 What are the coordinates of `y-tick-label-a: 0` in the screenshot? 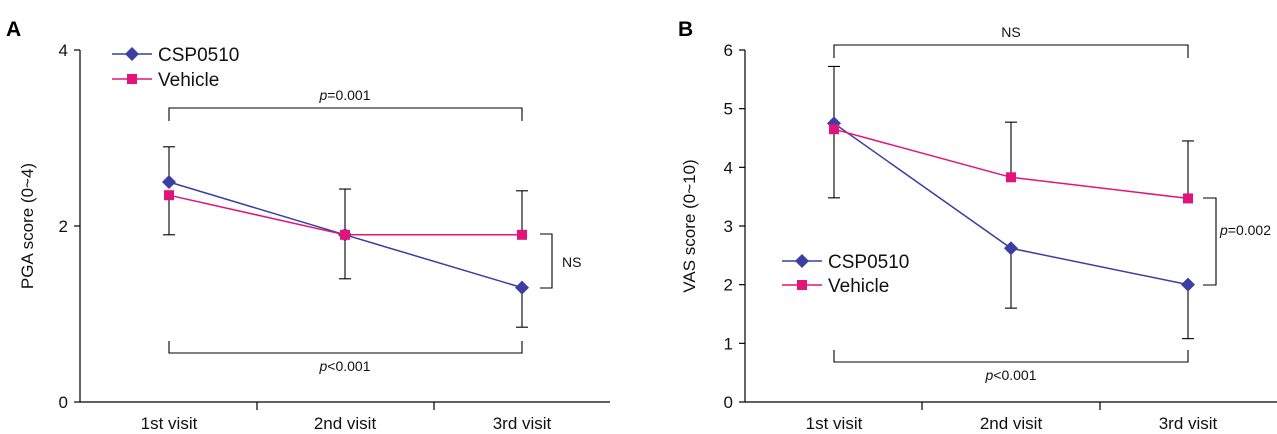 It's located at (63, 402).